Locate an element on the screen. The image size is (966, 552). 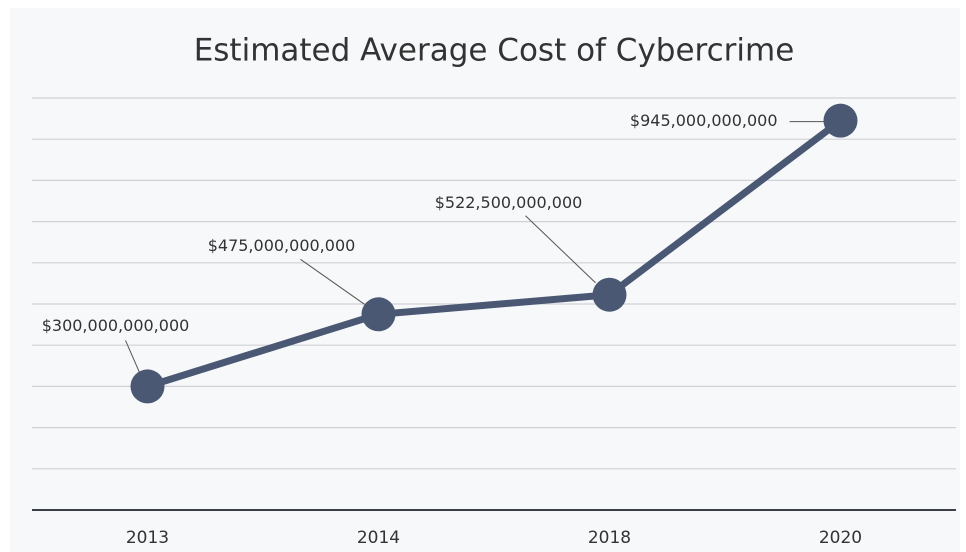
data-label: $945,000,000,000 is located at coordinates (704, 120).